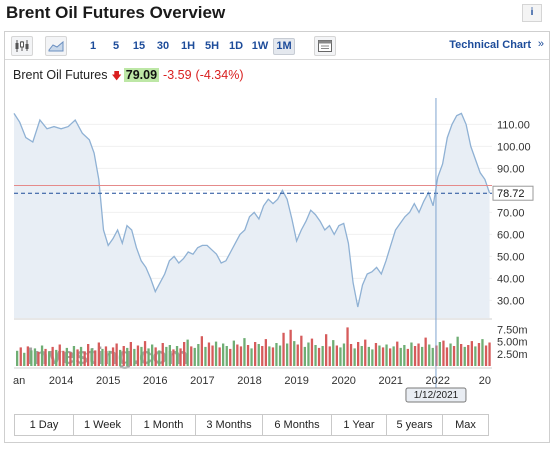  I want to click on timeframe-1: 1, so click(93, 46).